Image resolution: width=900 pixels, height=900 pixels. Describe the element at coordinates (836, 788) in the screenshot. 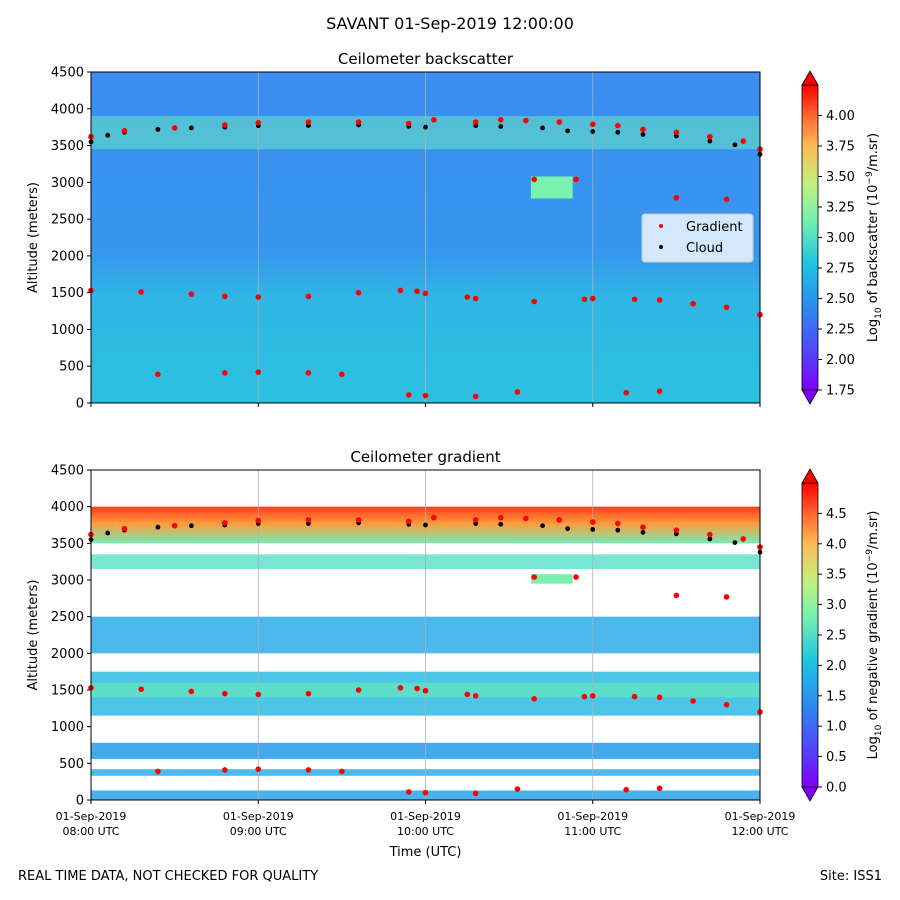

I see `colorbar-tick-label: 0.0` at that location.